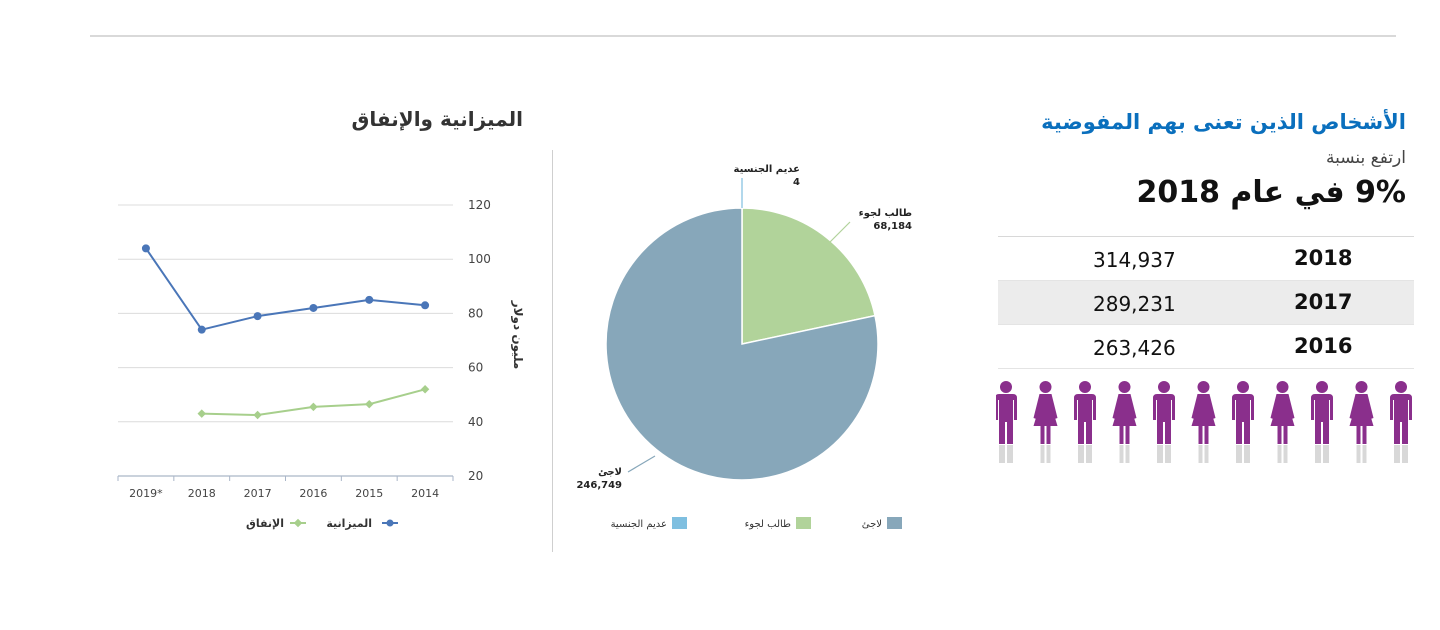 This screenshot has height=630, width=1440. I want to click on y-axis-label: مليون دولار, so click(517, 335).